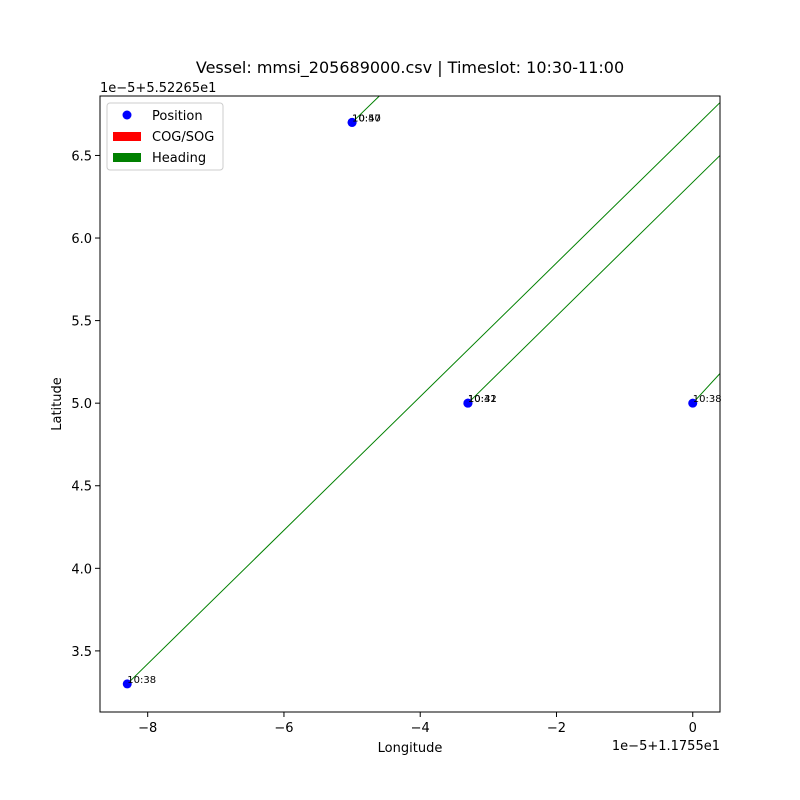 The width and height of the screenshot is (800, 800). What do you see at coordinates (57, 404) in the screenshot?
I see `y-axis-label: Latitude` at bounding box center [57, 404].